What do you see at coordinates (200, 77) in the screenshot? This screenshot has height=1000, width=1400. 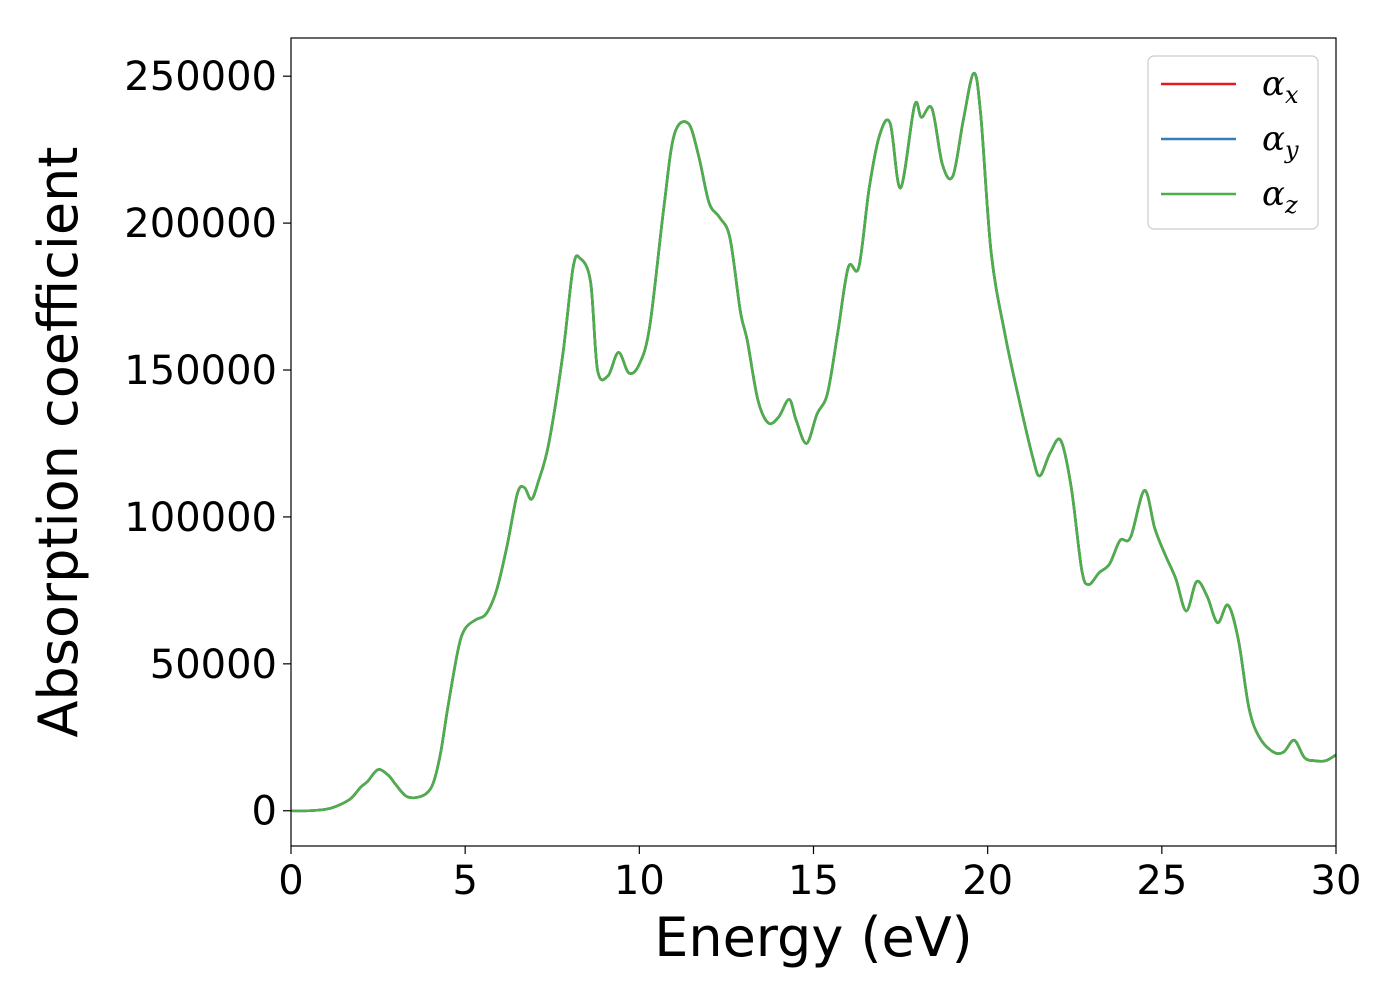 I see `y-tick-label: 250000` at bounding box center [200, 77].